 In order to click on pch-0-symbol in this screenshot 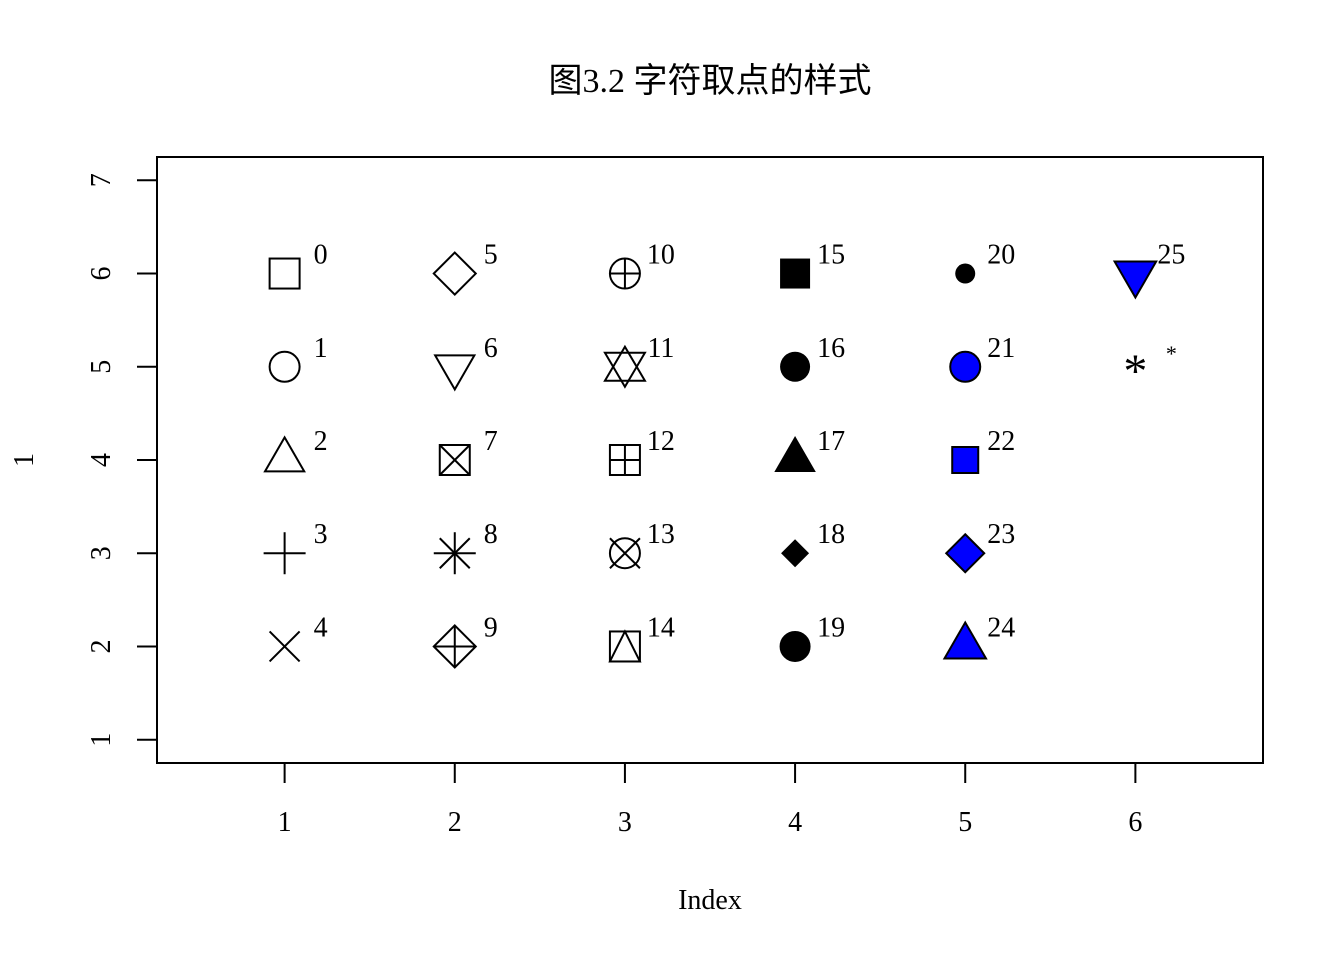, I will do `click(284, 273)`.